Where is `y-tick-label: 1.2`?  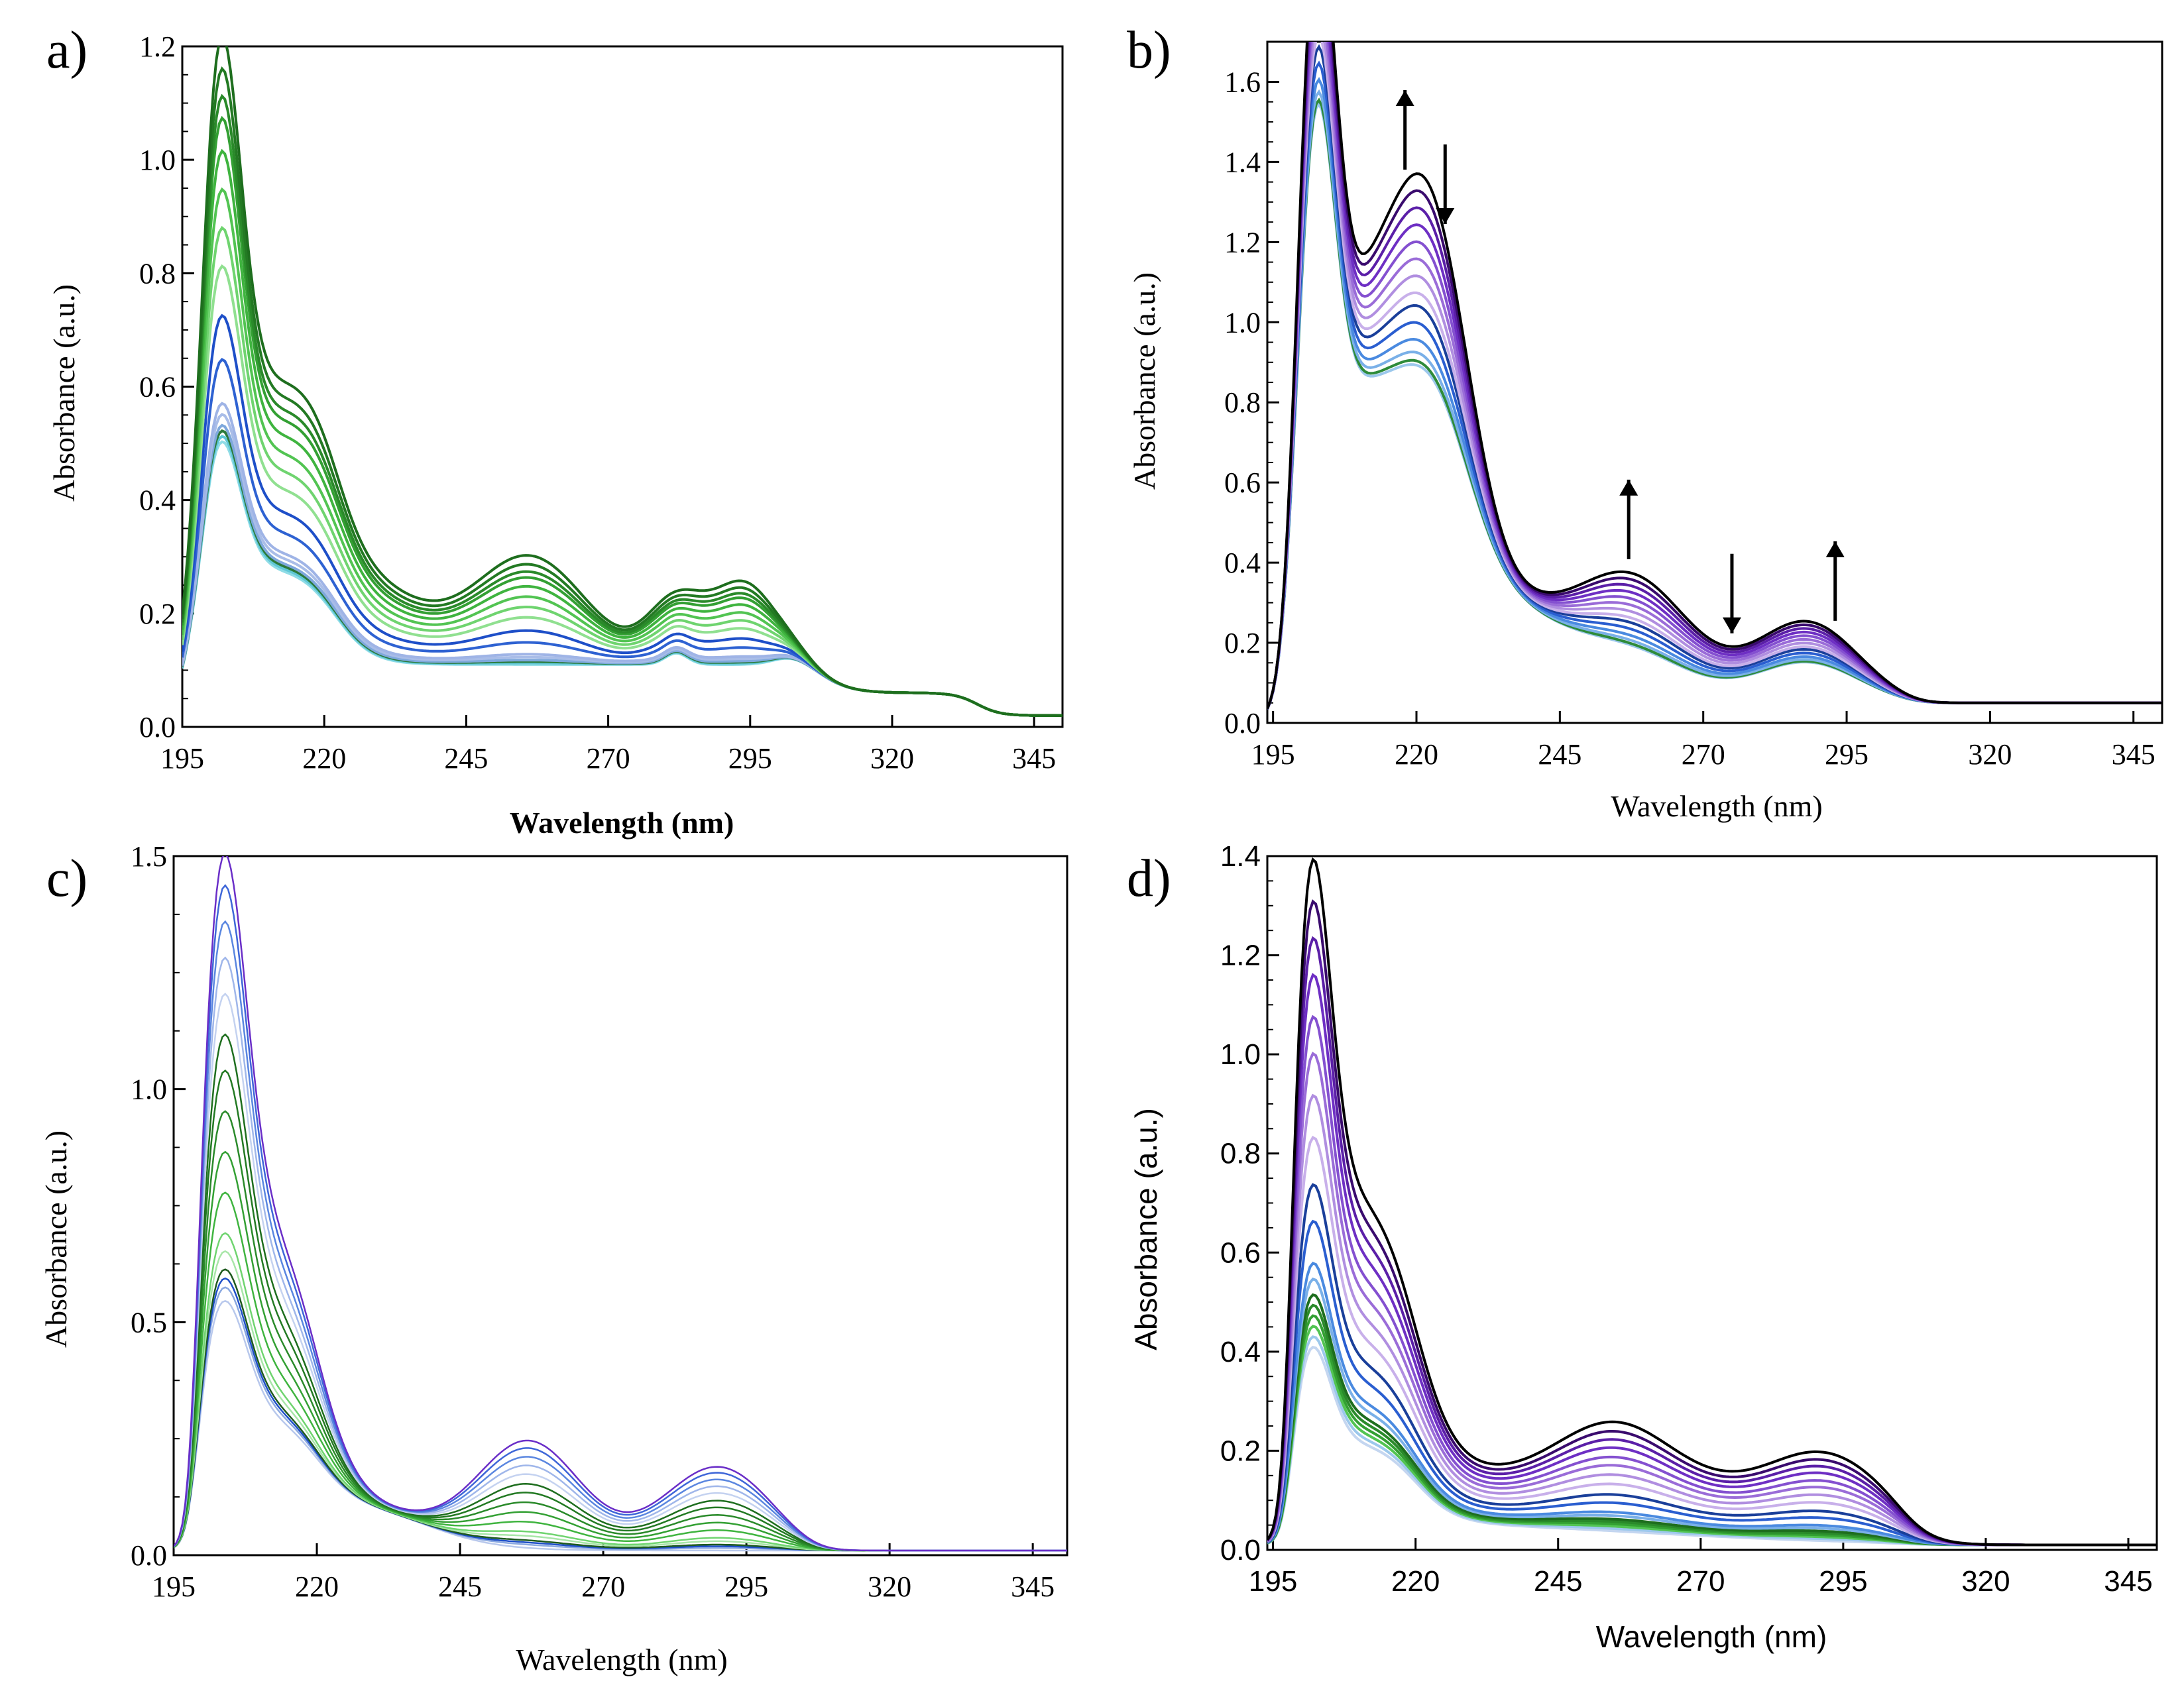
y-tick-label: 1.2 is located at coordinates (157, 46).